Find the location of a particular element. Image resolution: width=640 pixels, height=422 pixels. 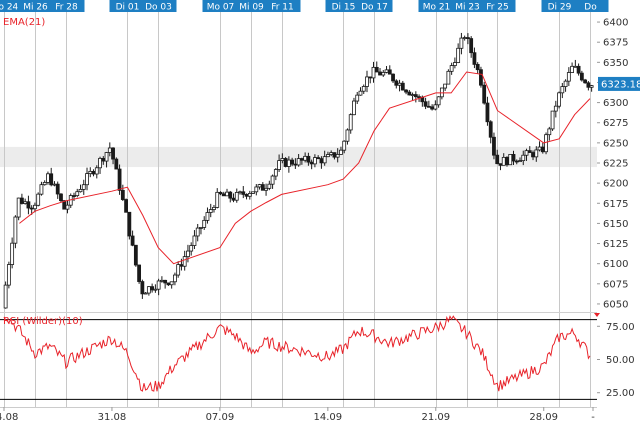

price-tick-label: 6375 is located at coordinates (615, 43).